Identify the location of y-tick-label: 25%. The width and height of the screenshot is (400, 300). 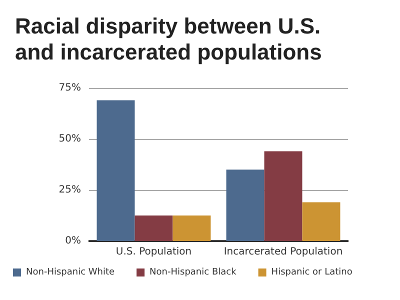
(69, 190).